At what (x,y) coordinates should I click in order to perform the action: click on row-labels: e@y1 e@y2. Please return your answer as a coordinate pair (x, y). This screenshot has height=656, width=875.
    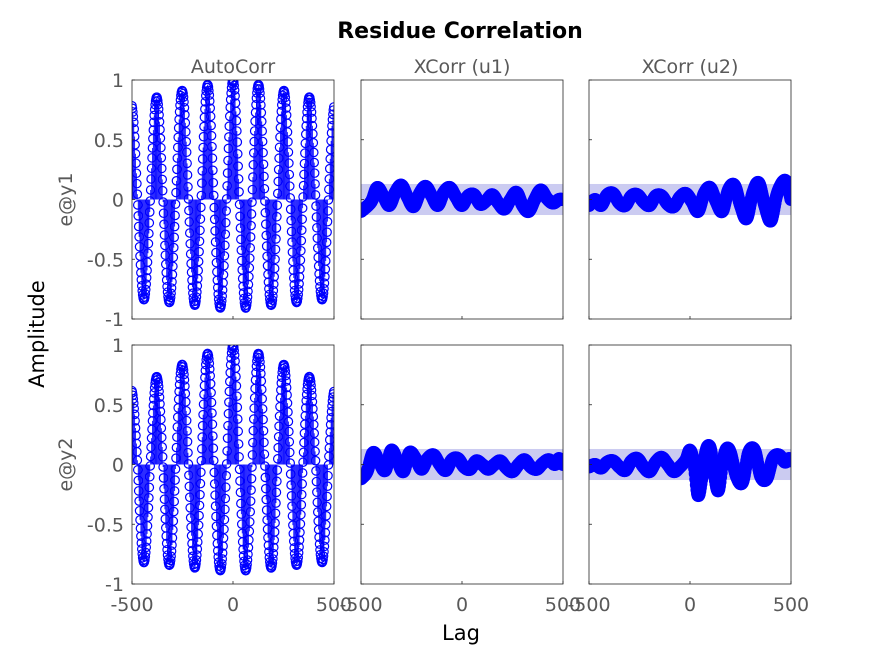
    Looking at the image, I should click on (66, 331).